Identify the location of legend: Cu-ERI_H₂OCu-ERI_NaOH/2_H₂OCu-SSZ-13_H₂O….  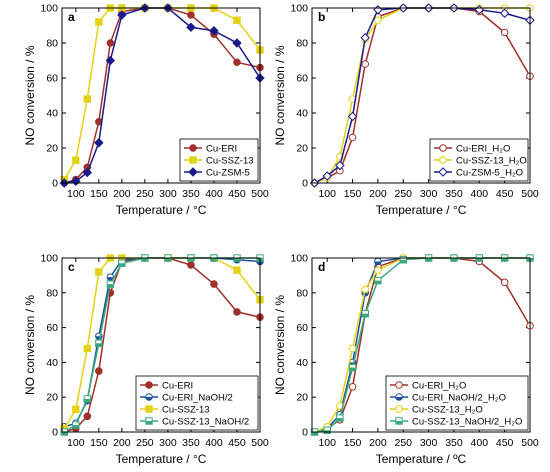
(457, 403).